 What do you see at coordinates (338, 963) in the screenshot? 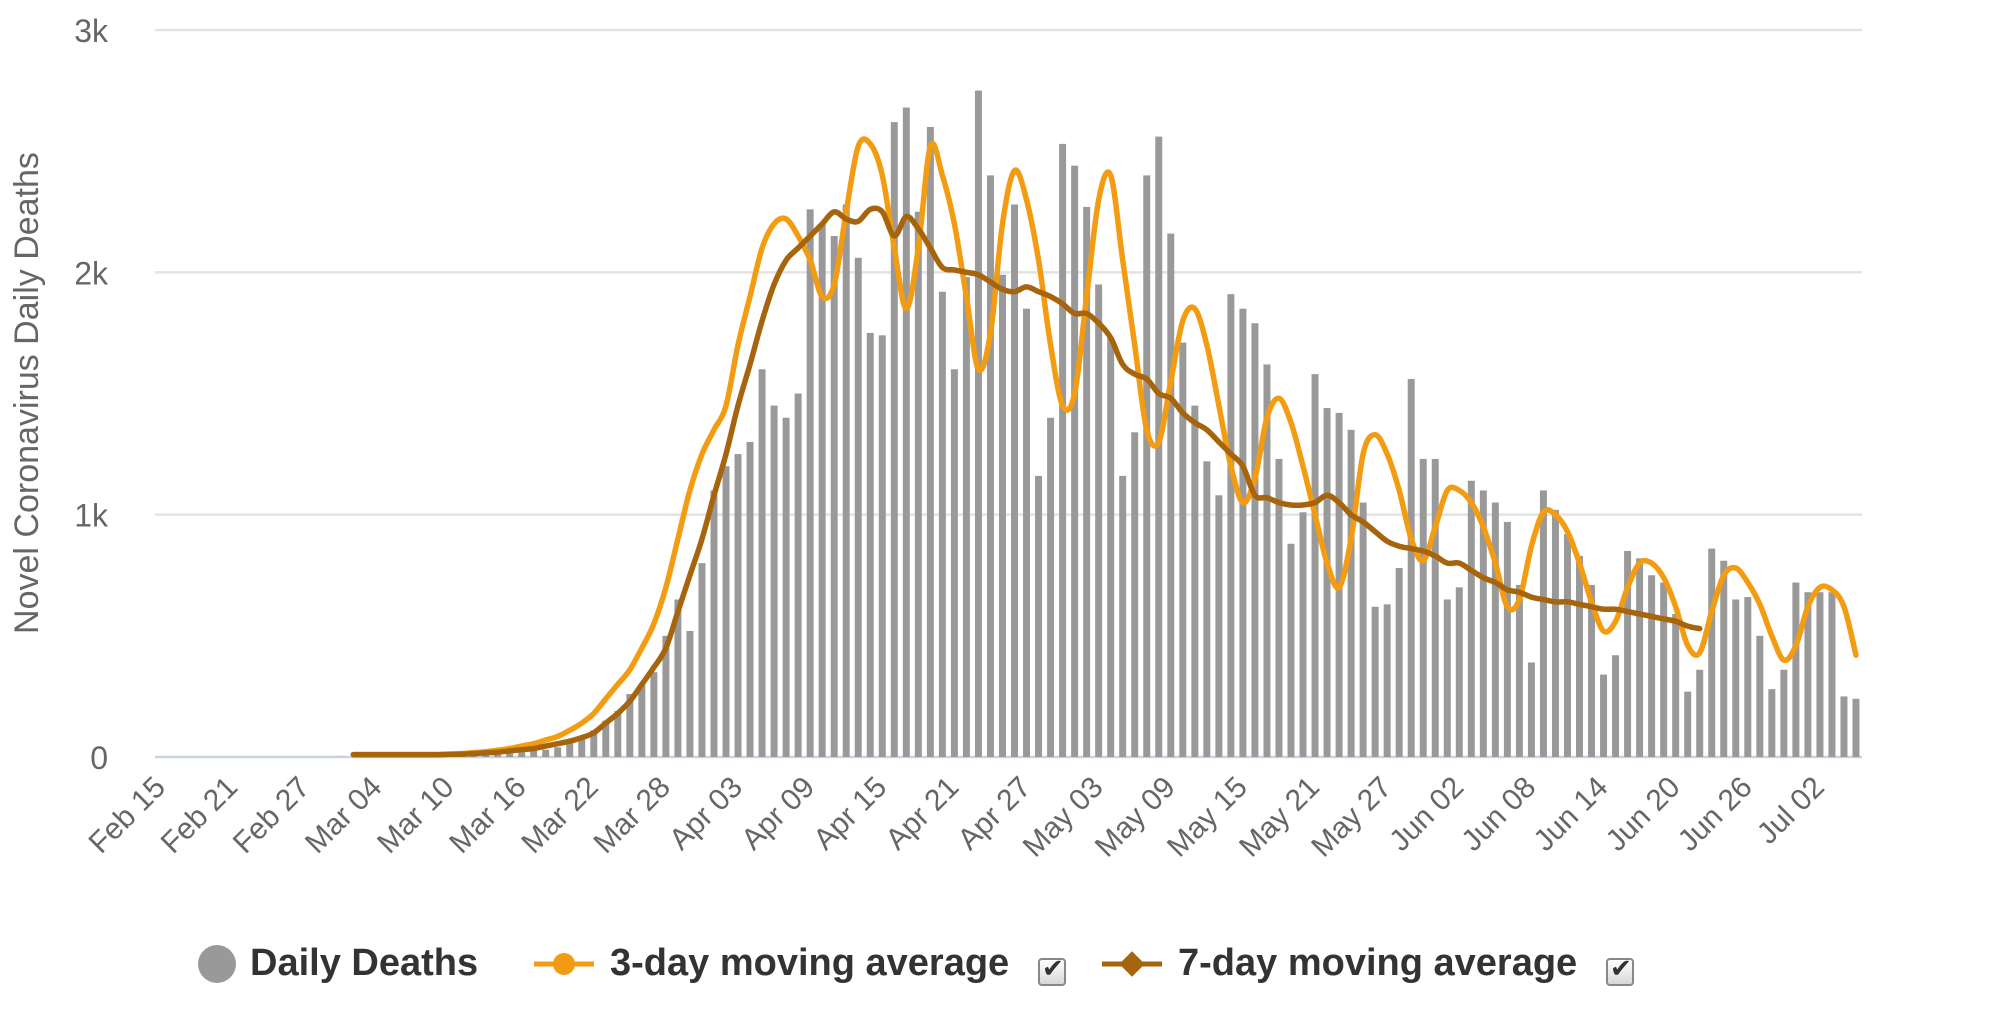
I see `legend-item-daily-deaths: Daily Deaths` at bounding box center [338, 963].